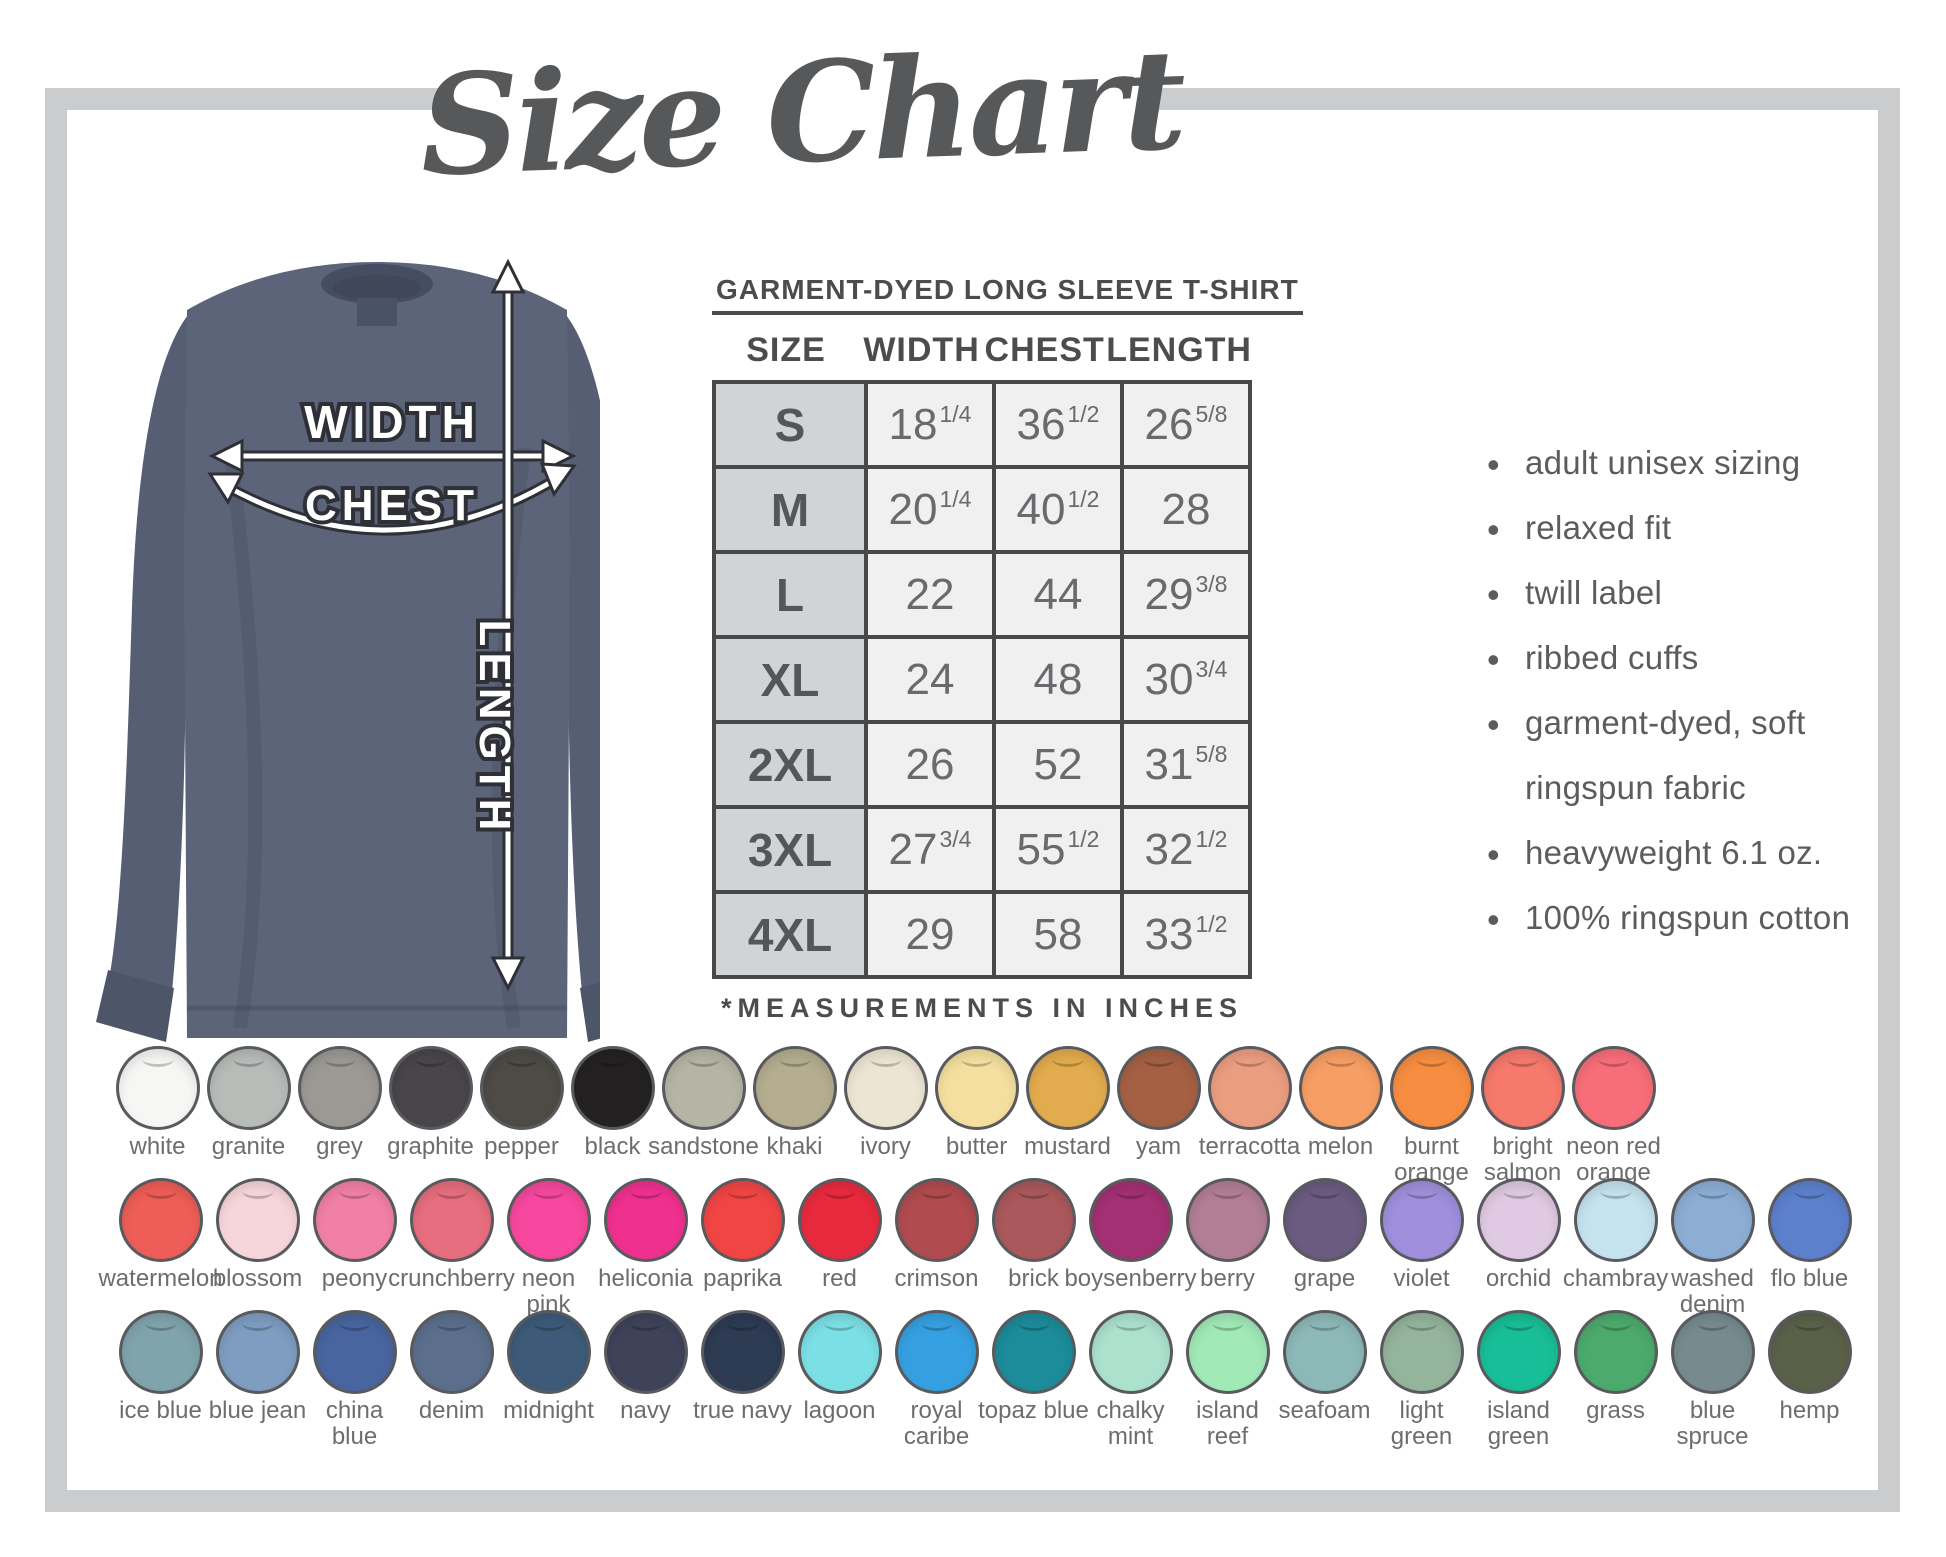  What do you see at coordinates (135, 1006) in the screenshot?
I see `tshirt-left-cuff` at bounding box center [135, 1006].